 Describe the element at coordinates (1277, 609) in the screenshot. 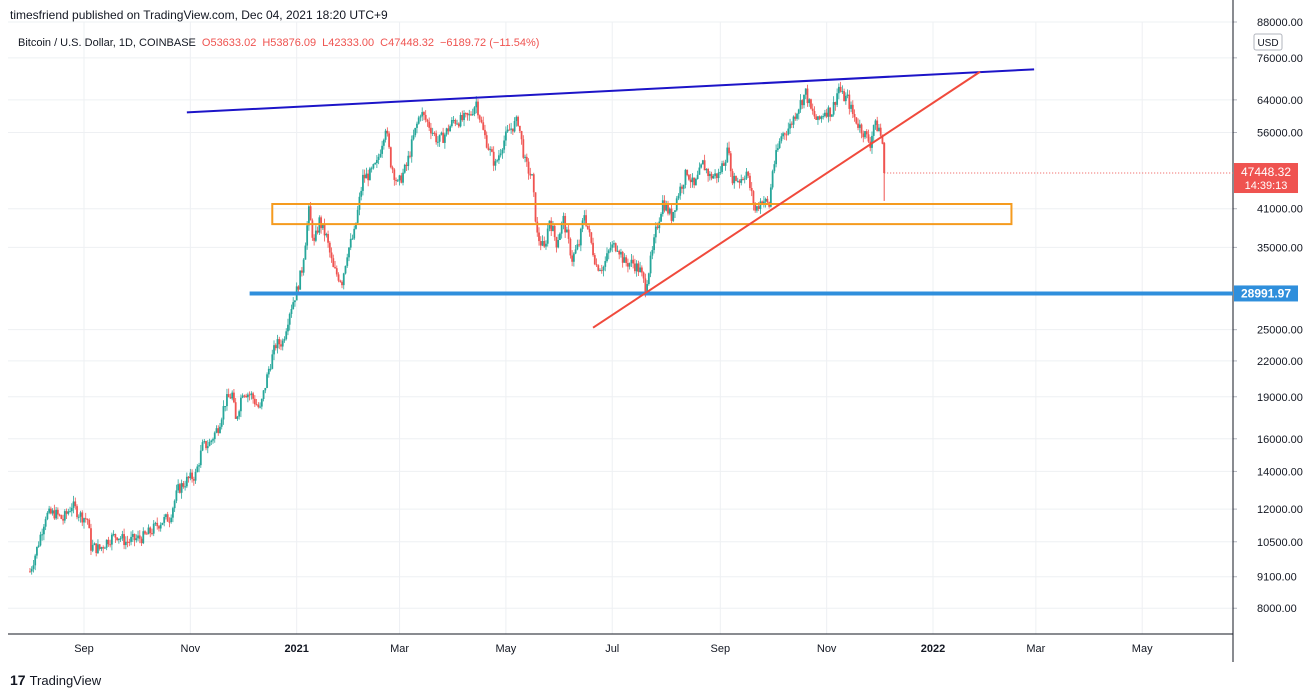

I see `y-tick-label: 8000.00` at that location.